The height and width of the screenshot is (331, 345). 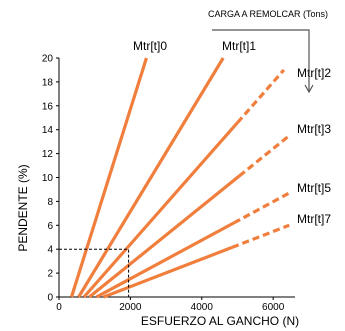 I want to click on x-tick-label: 2000, so click(x=130, y=307).